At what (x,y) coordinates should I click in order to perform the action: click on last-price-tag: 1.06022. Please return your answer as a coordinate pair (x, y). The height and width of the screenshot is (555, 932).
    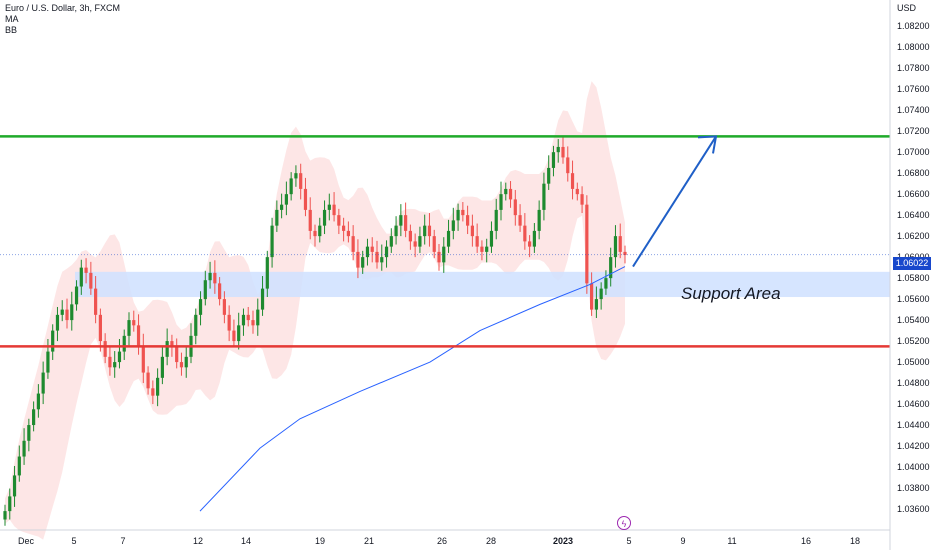
    Looking at the image, I should click on (912, 263).